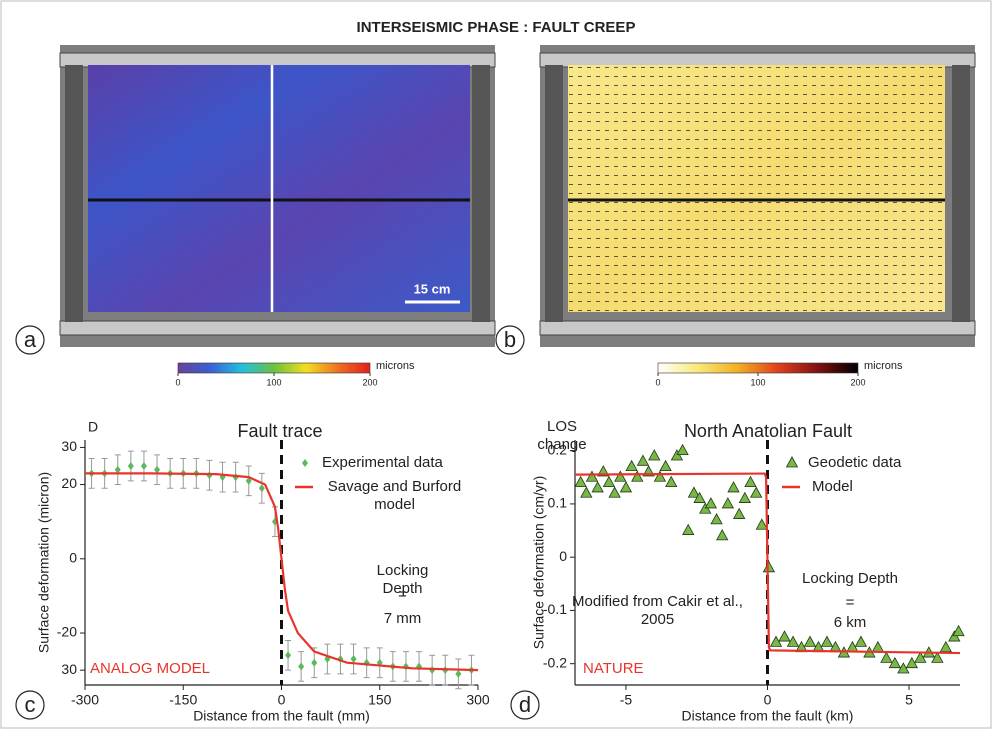  I want to click on model-line, so click(767, 563).